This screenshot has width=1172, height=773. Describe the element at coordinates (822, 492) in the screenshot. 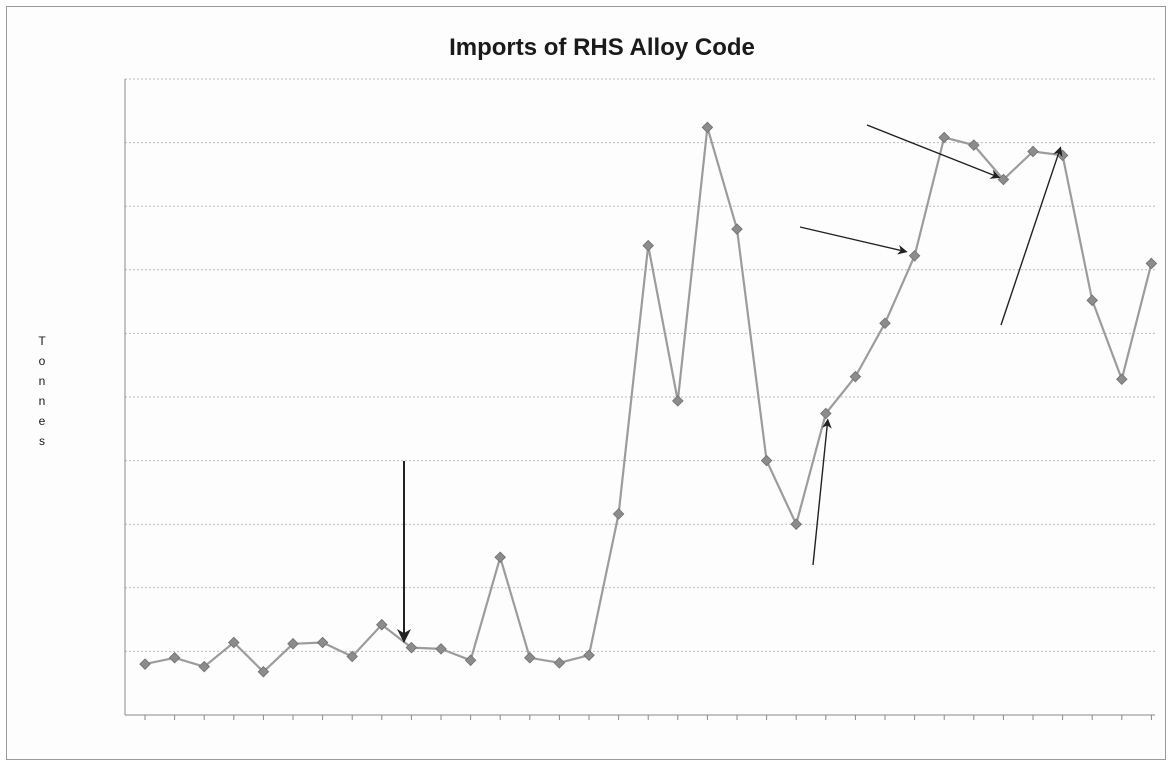

I see `annotation-arrow-commission-emailed` at that location.